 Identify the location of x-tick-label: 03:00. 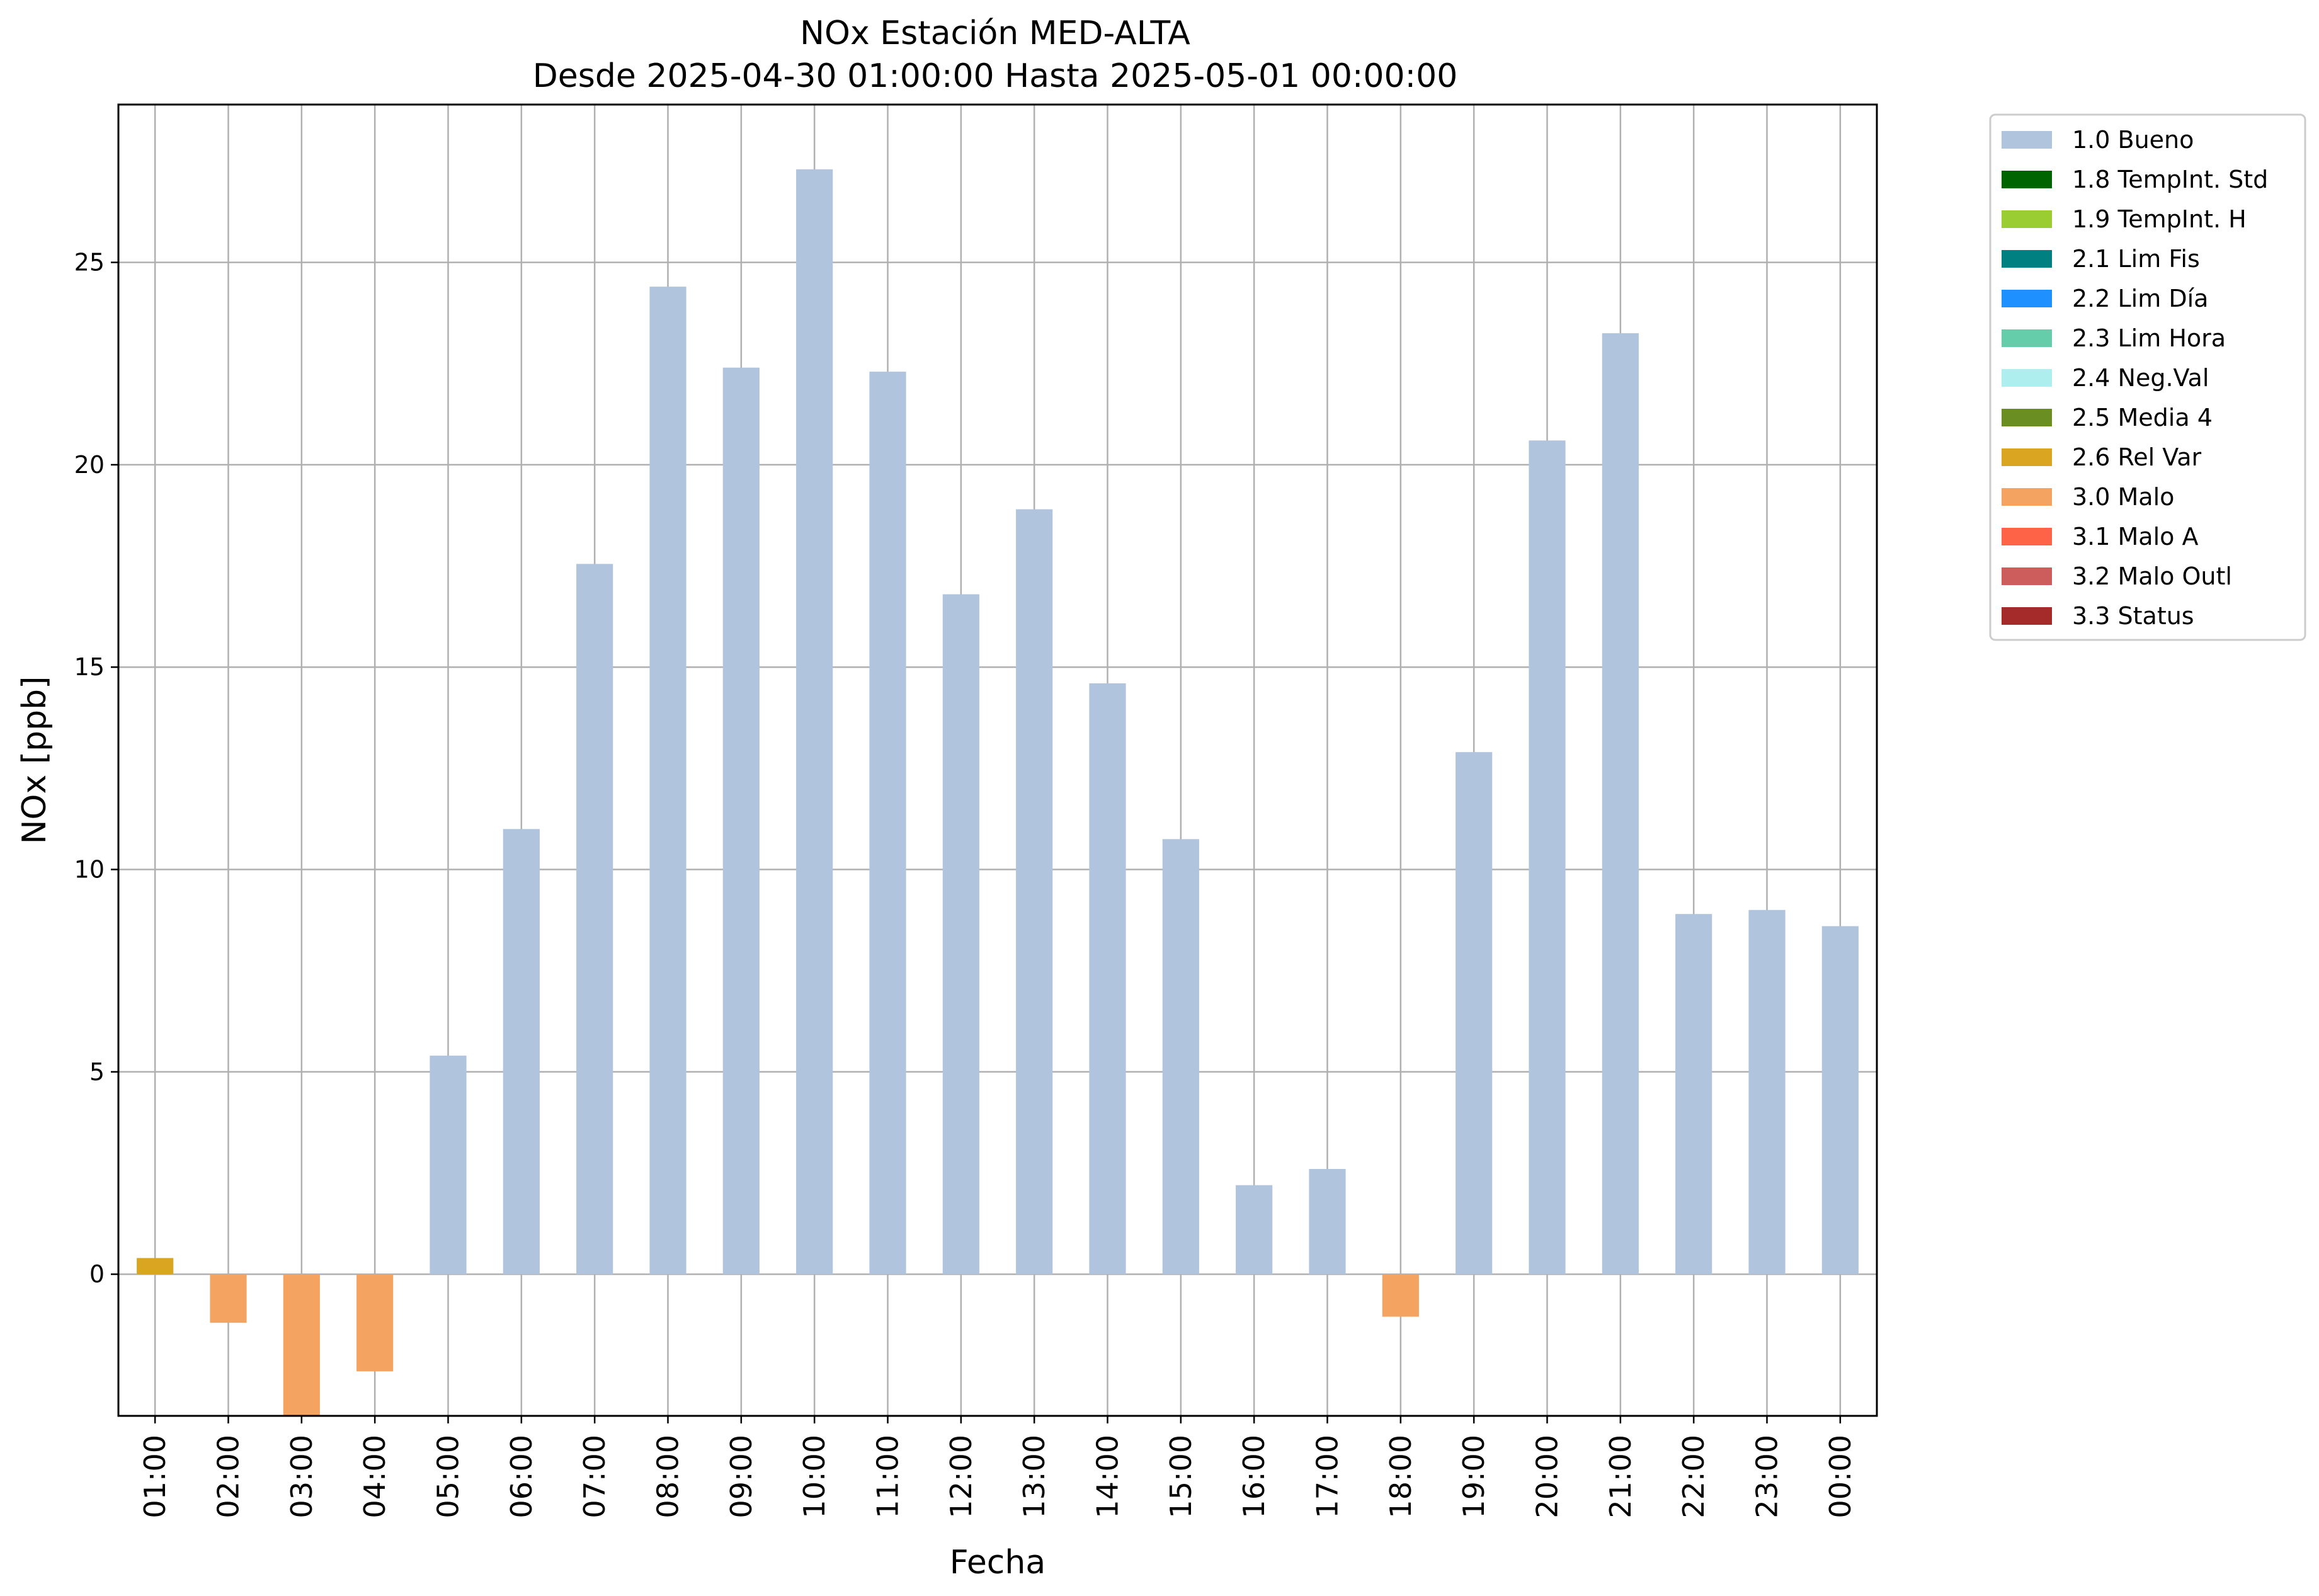
(302, 1477).